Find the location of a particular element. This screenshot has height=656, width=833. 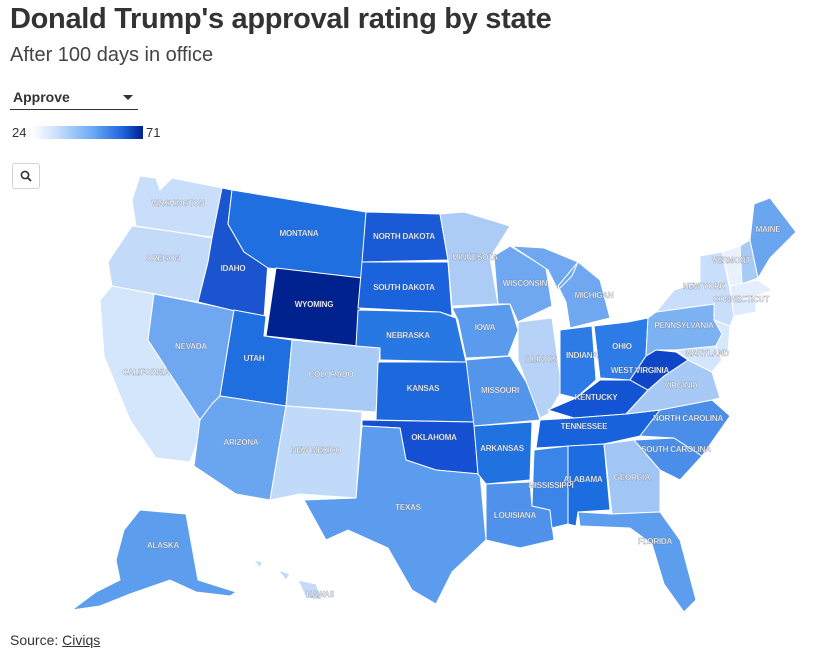

state-florida is located at coordinates (637, 562).